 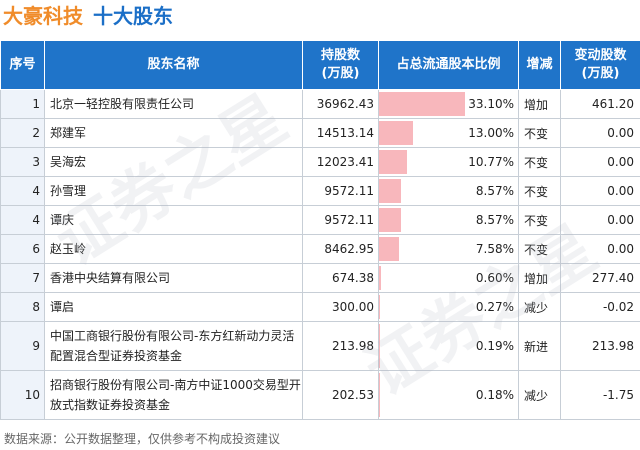 I want to click on row-delta: -0.02, so click(x=600, y=307).